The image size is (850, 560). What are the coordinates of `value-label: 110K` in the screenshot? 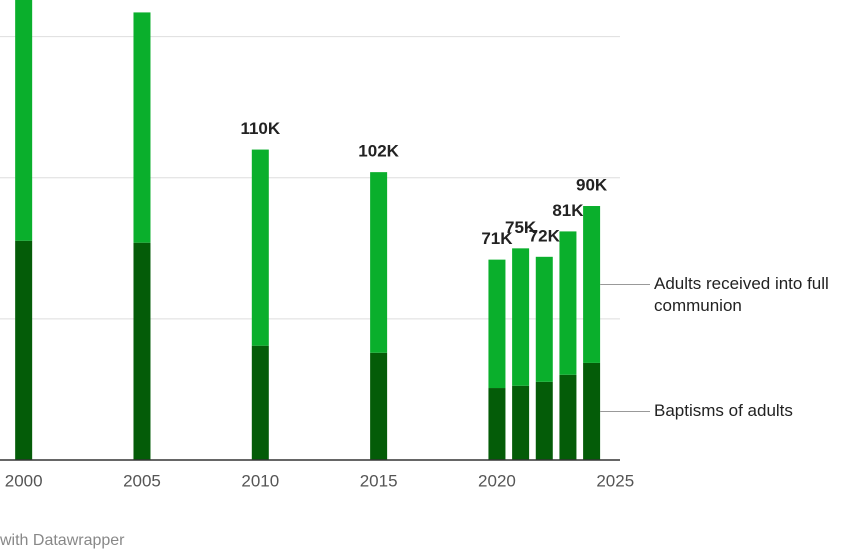 It's located at (260, 128).